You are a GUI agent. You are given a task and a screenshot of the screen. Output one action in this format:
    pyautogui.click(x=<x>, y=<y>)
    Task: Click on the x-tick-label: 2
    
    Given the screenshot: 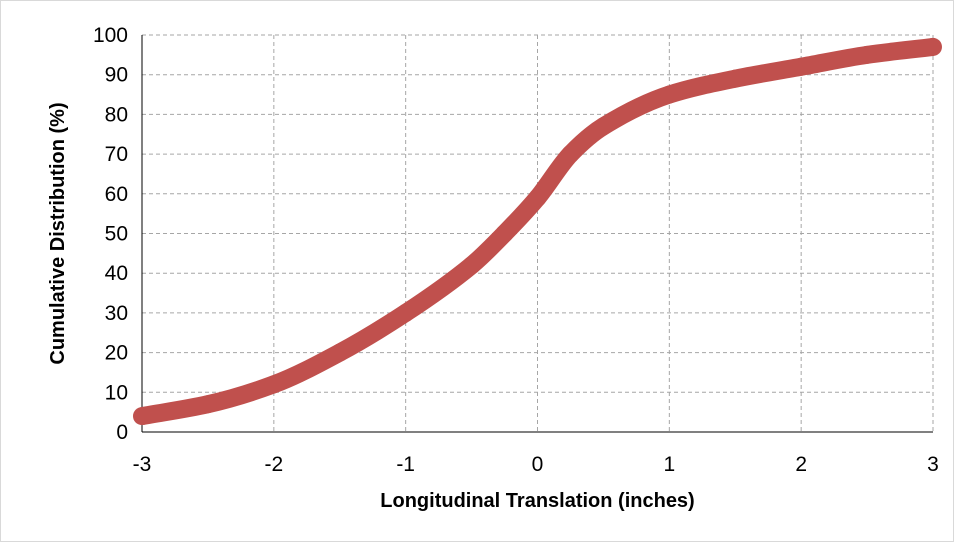 What is the action you would take?
    pyautogui.click(x=801, y=464)
    